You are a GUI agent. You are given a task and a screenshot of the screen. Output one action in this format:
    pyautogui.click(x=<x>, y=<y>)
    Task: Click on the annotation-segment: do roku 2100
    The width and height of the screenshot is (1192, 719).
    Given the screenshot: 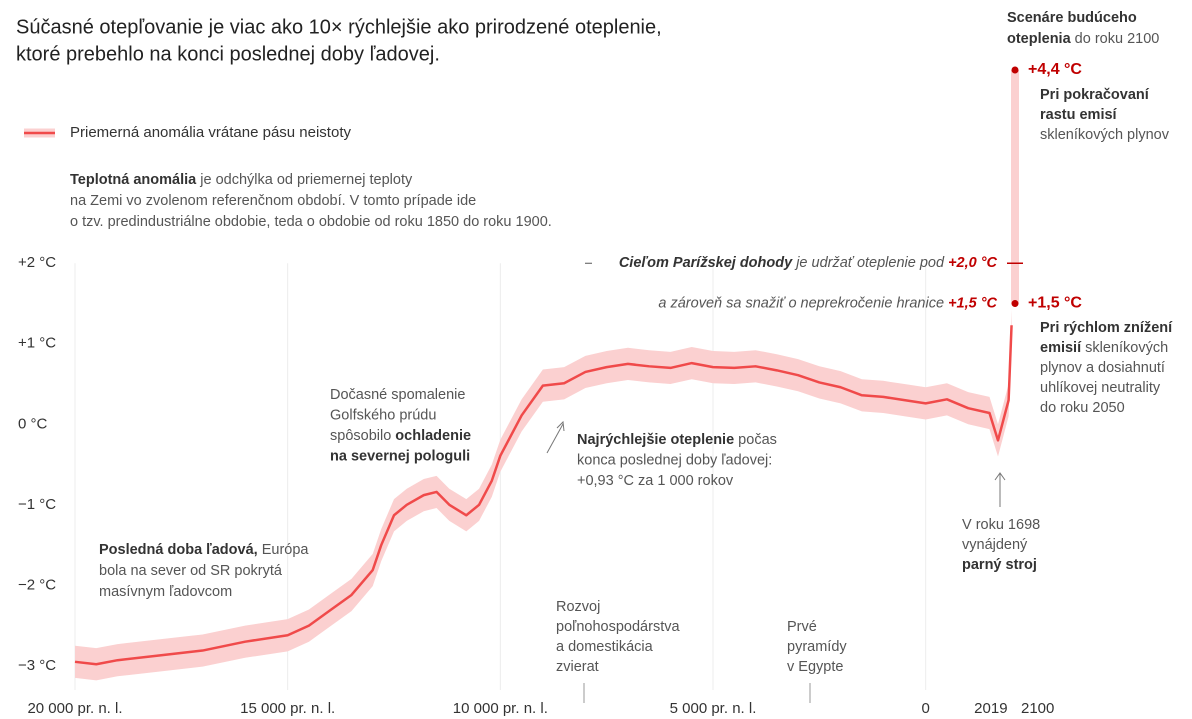 What is the action you would take?
    pyautogui.click(x=1115, y=39)
    